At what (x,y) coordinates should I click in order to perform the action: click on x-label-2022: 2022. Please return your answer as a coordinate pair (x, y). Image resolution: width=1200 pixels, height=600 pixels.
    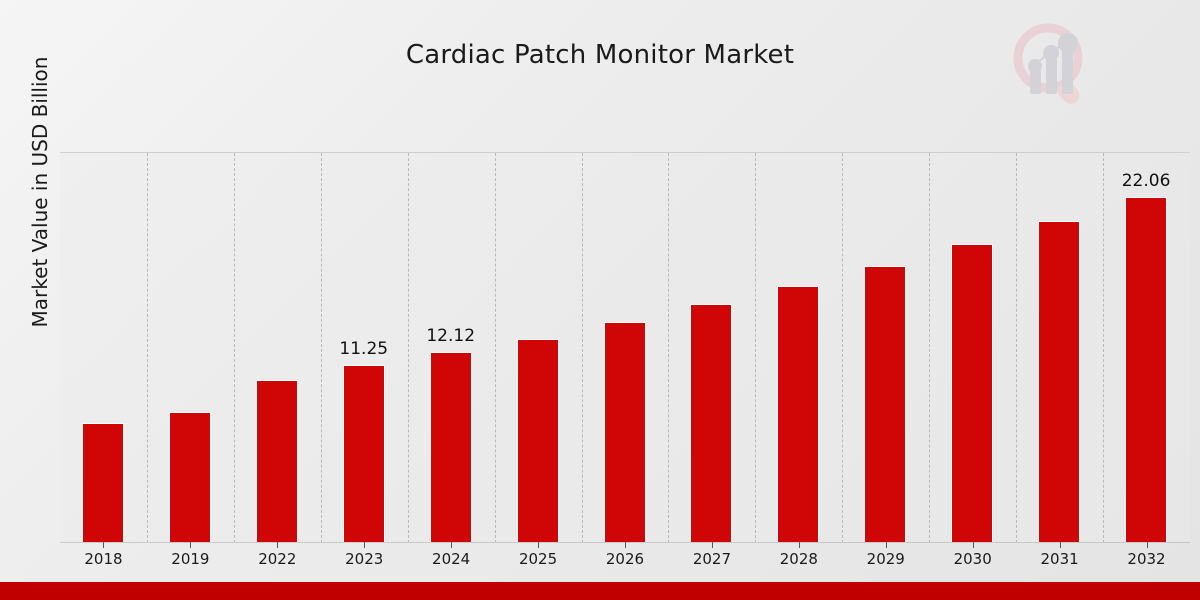
    Looking at the image, I should click on (277, 559).